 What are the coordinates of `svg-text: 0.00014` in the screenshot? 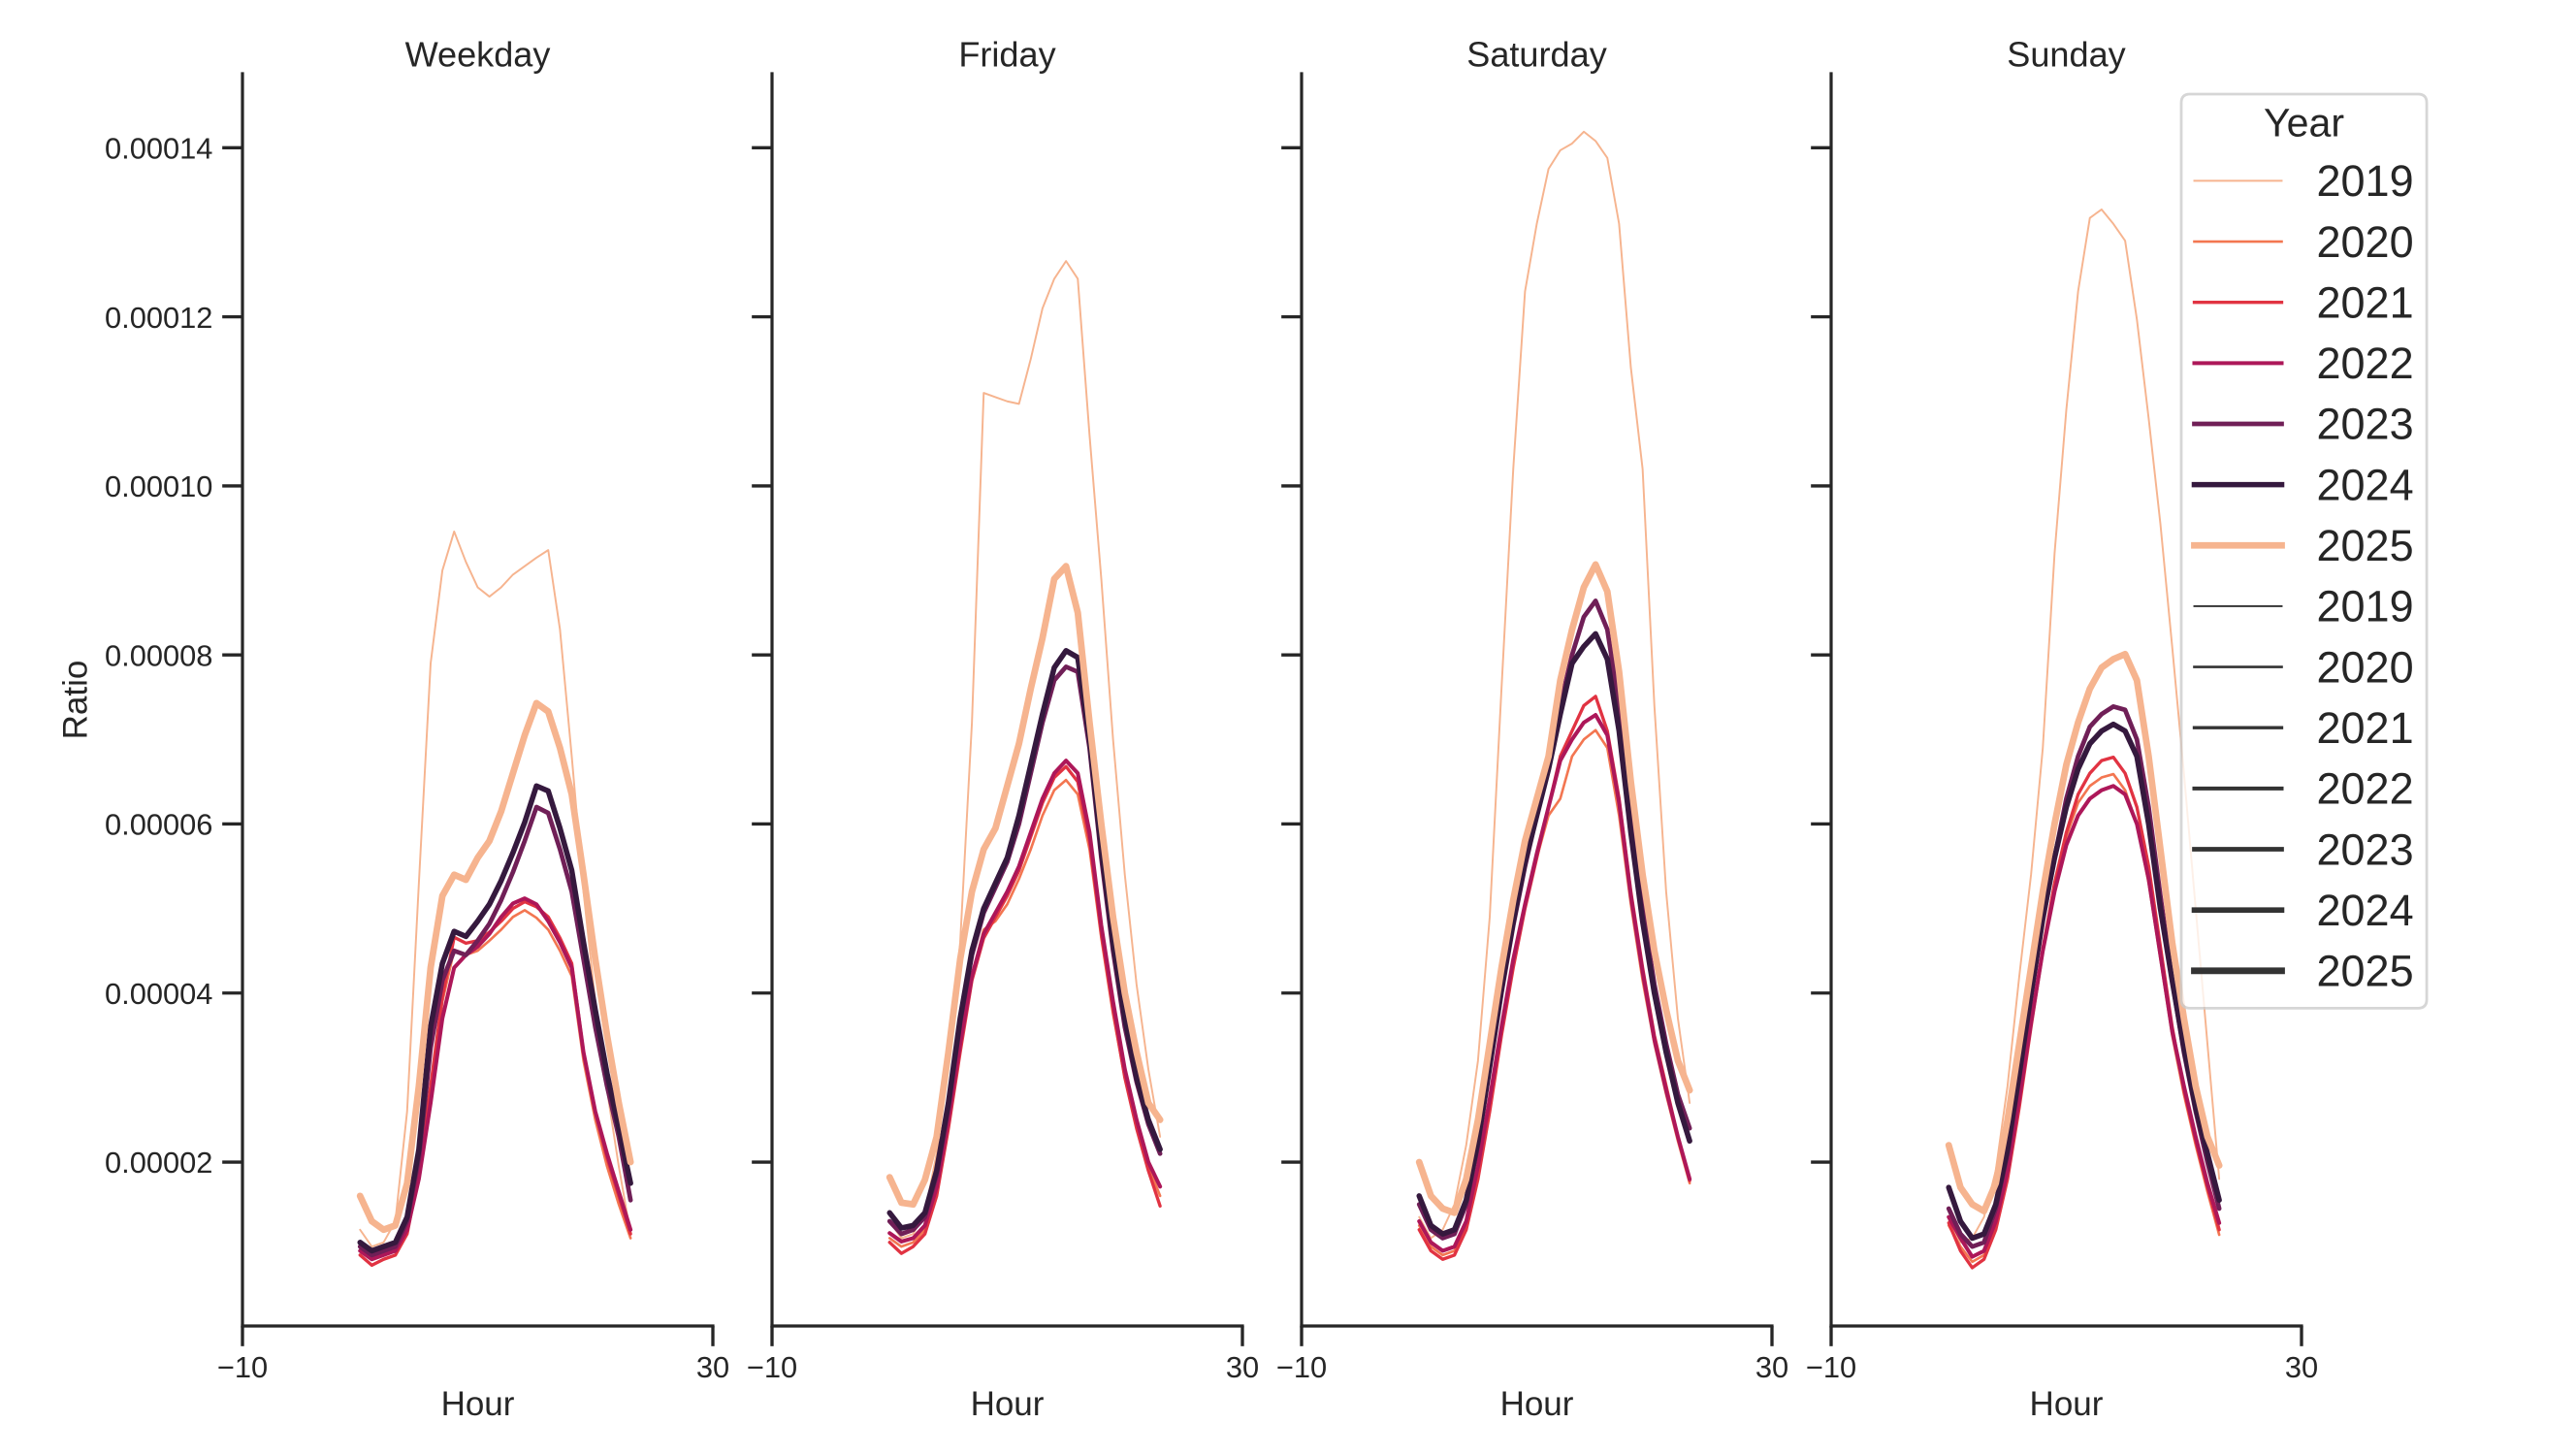 It's located at (158, 149).